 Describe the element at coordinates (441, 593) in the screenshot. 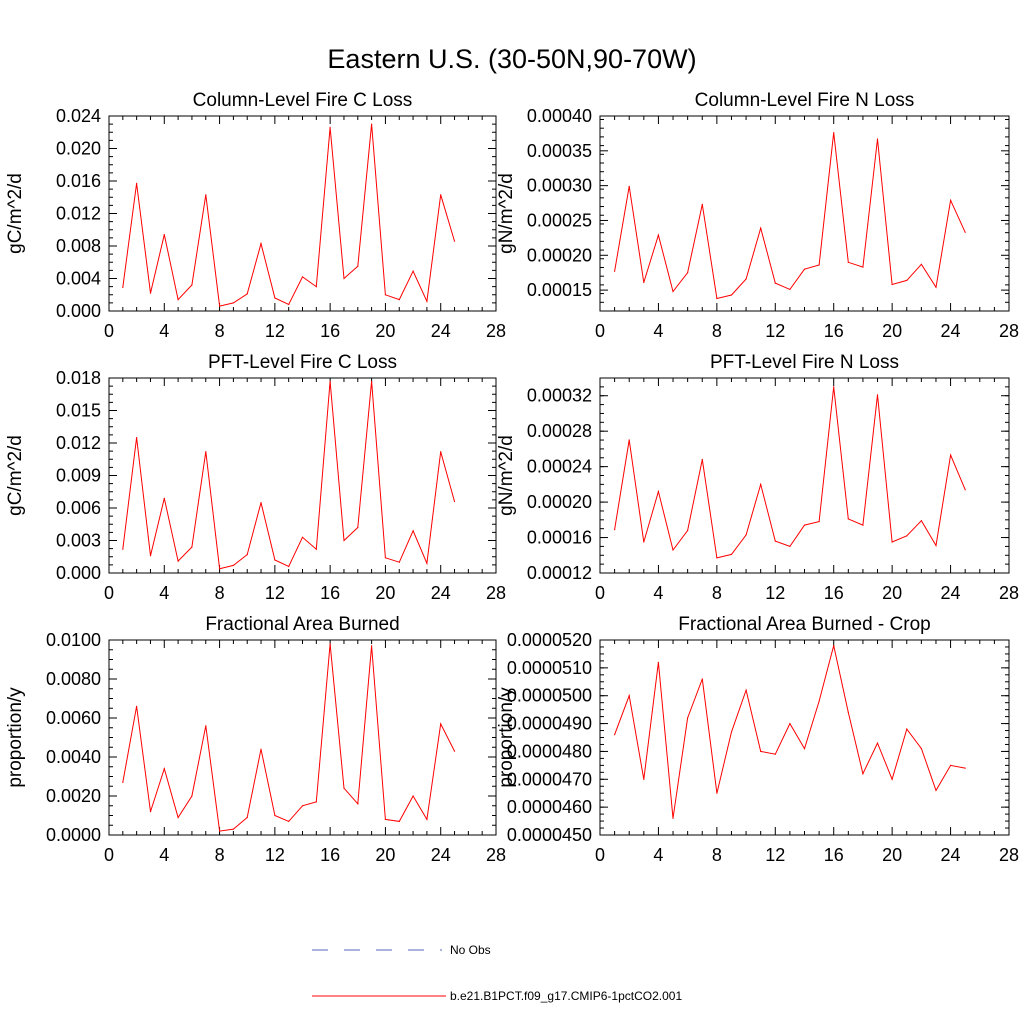

I see `x-tick-label: 24` at that location.